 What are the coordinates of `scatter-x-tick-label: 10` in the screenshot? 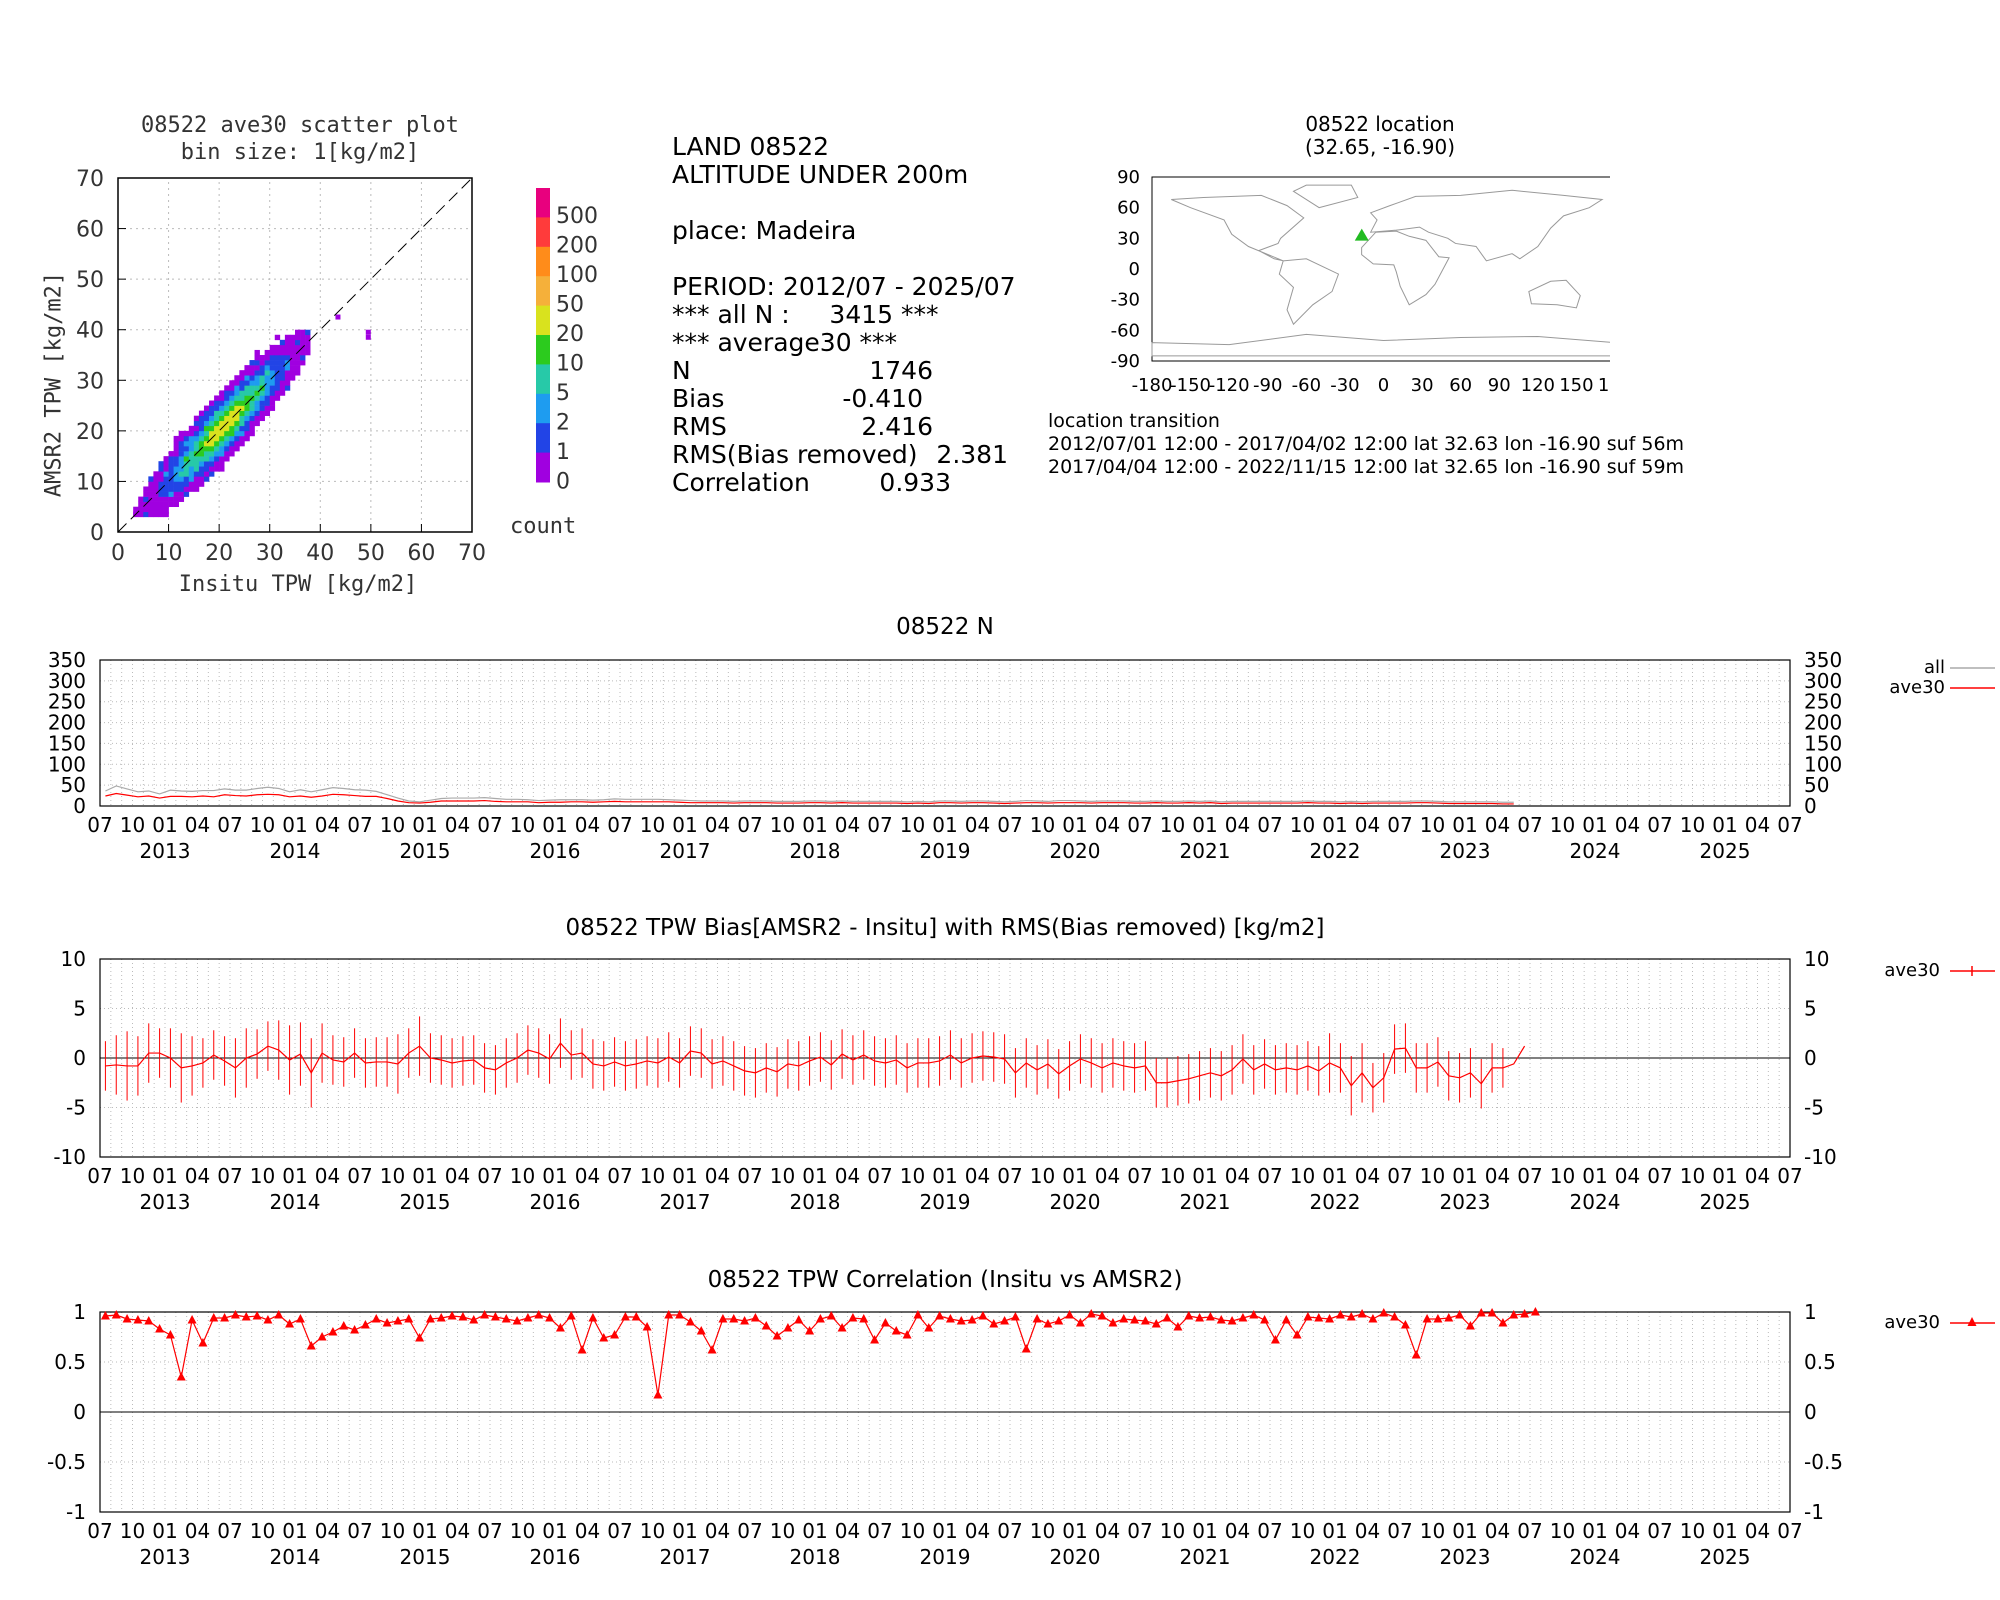 It's located at (169, 553).